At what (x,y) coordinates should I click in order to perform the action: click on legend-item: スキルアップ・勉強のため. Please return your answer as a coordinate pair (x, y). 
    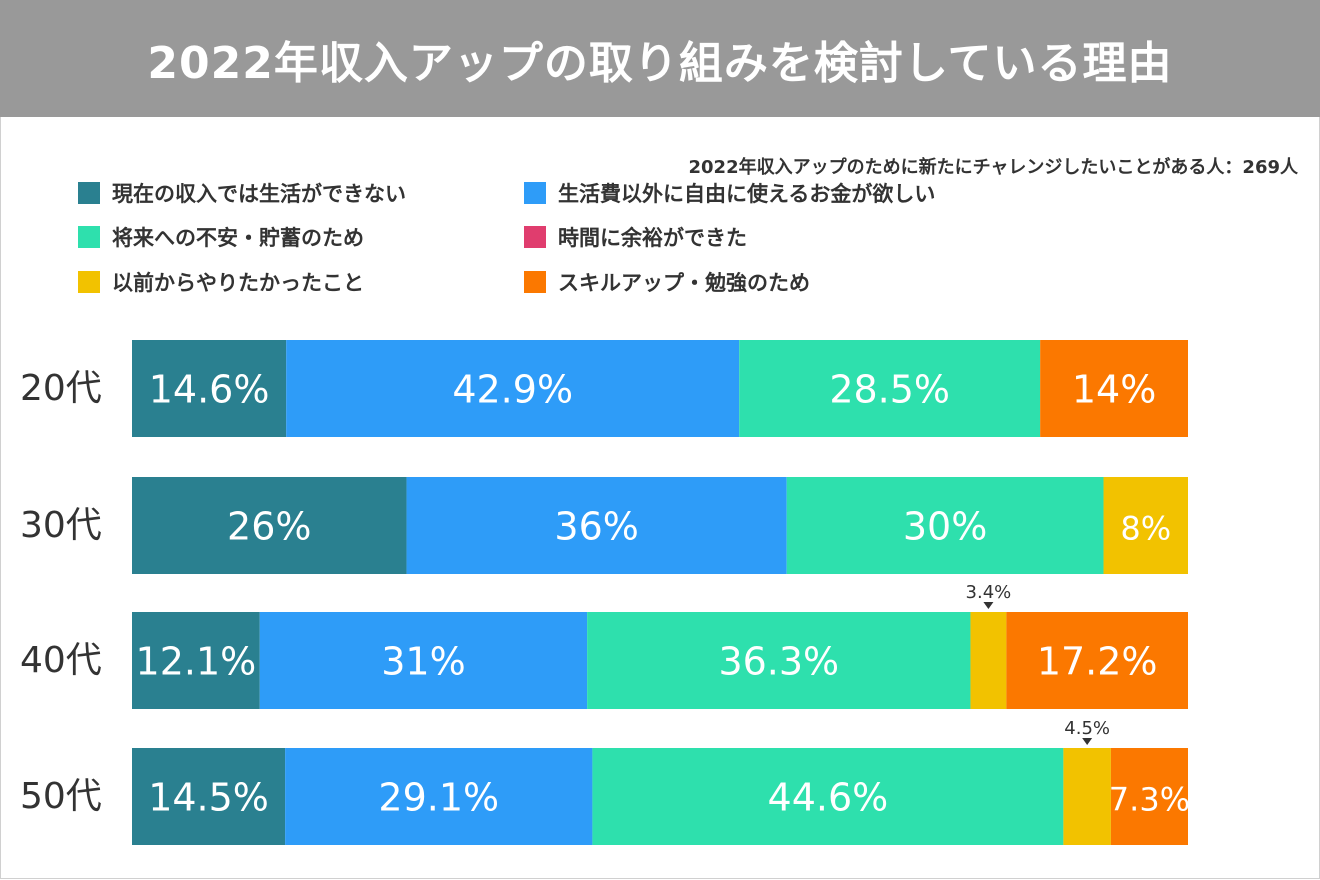
    Looking at the image, I should click on (667, 282).